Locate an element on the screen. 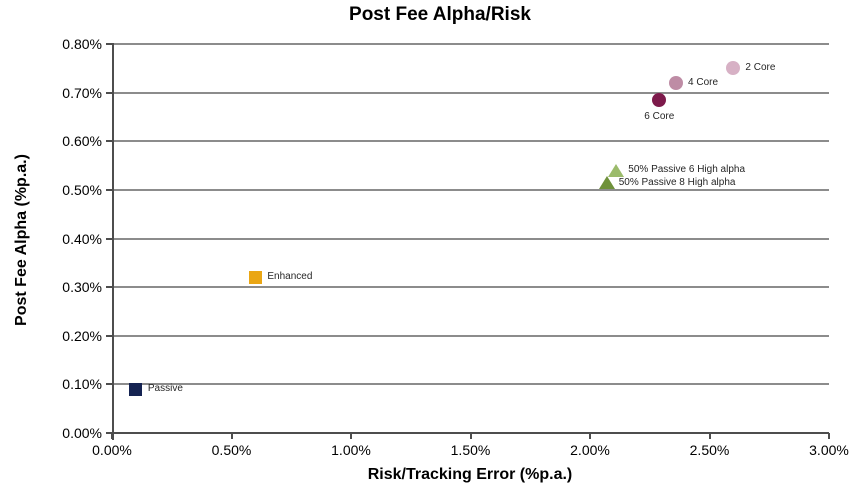 Image resolution: width=867 pixels, height=496 pixels. gridline-y-0.50% is located at coordinates (470, 189).